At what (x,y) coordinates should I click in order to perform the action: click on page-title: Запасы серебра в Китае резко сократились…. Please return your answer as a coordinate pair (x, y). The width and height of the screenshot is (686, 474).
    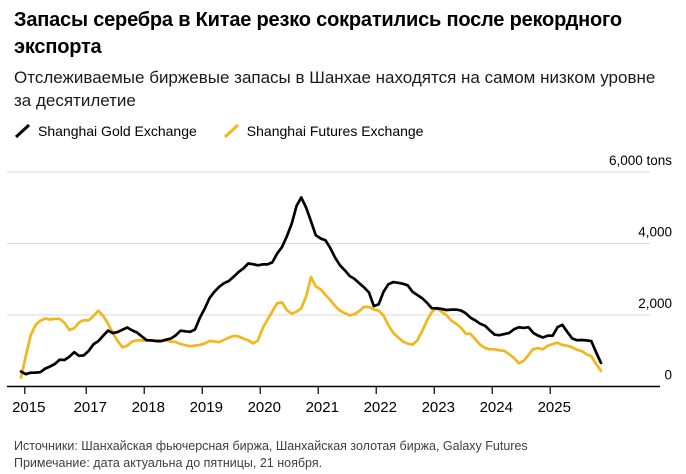
    Looking at the image, I should click on (318, 33).